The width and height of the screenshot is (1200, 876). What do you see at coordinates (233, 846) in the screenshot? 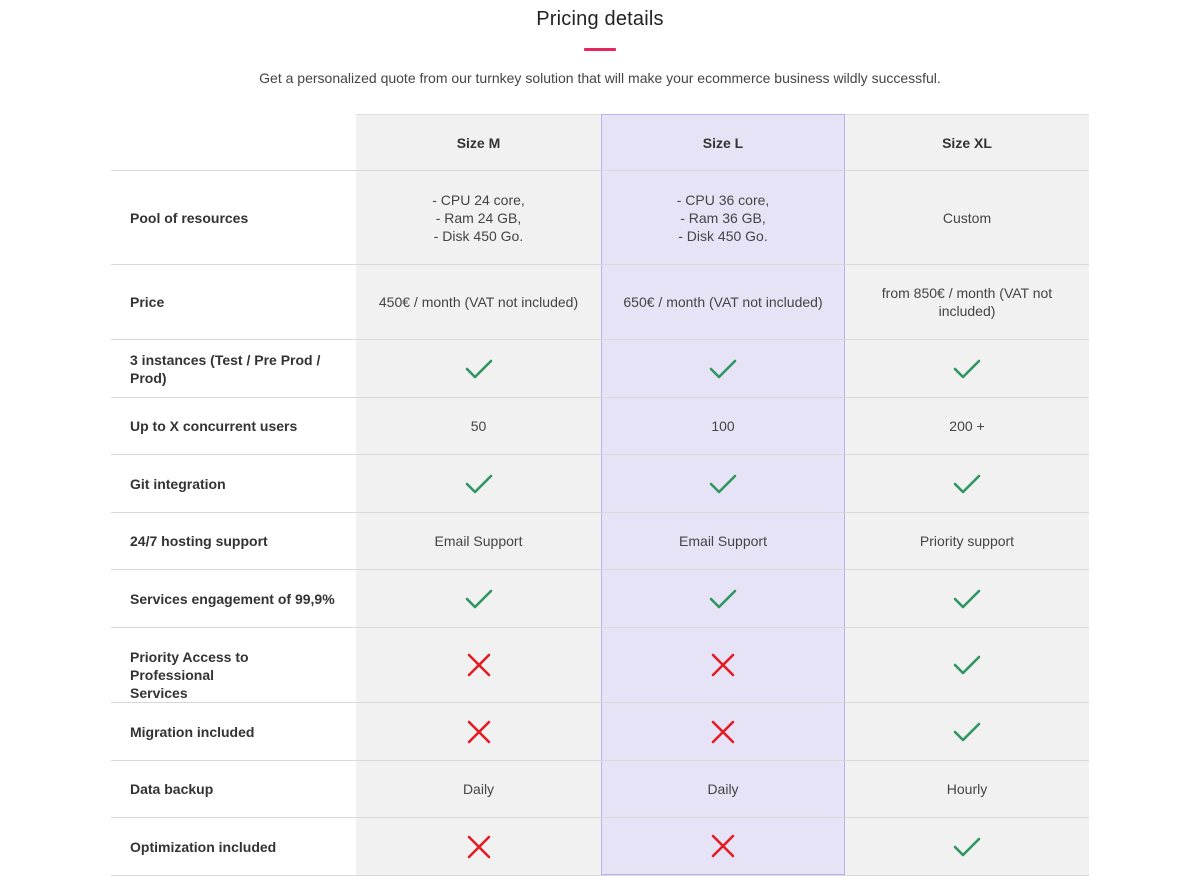
I see `row-label: Optimization included` at bounding box center [233, 846].